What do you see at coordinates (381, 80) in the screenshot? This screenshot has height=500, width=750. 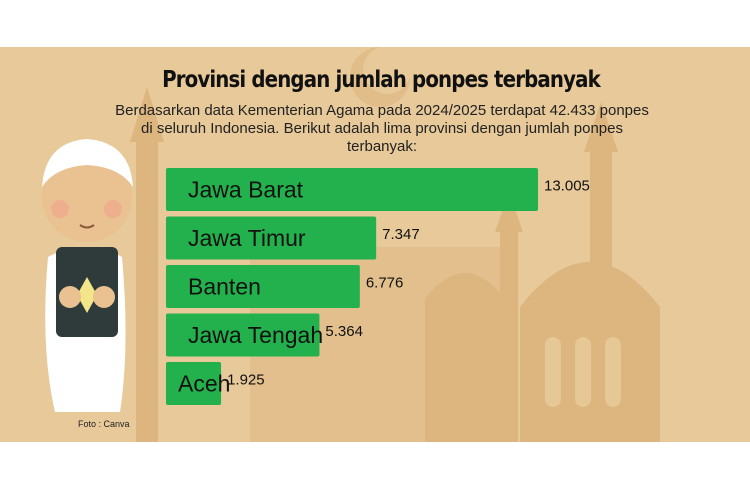 I see `chart-title: Provinsi dengan jumlah ponpes terbanyak` at bounding box center [381, 80].